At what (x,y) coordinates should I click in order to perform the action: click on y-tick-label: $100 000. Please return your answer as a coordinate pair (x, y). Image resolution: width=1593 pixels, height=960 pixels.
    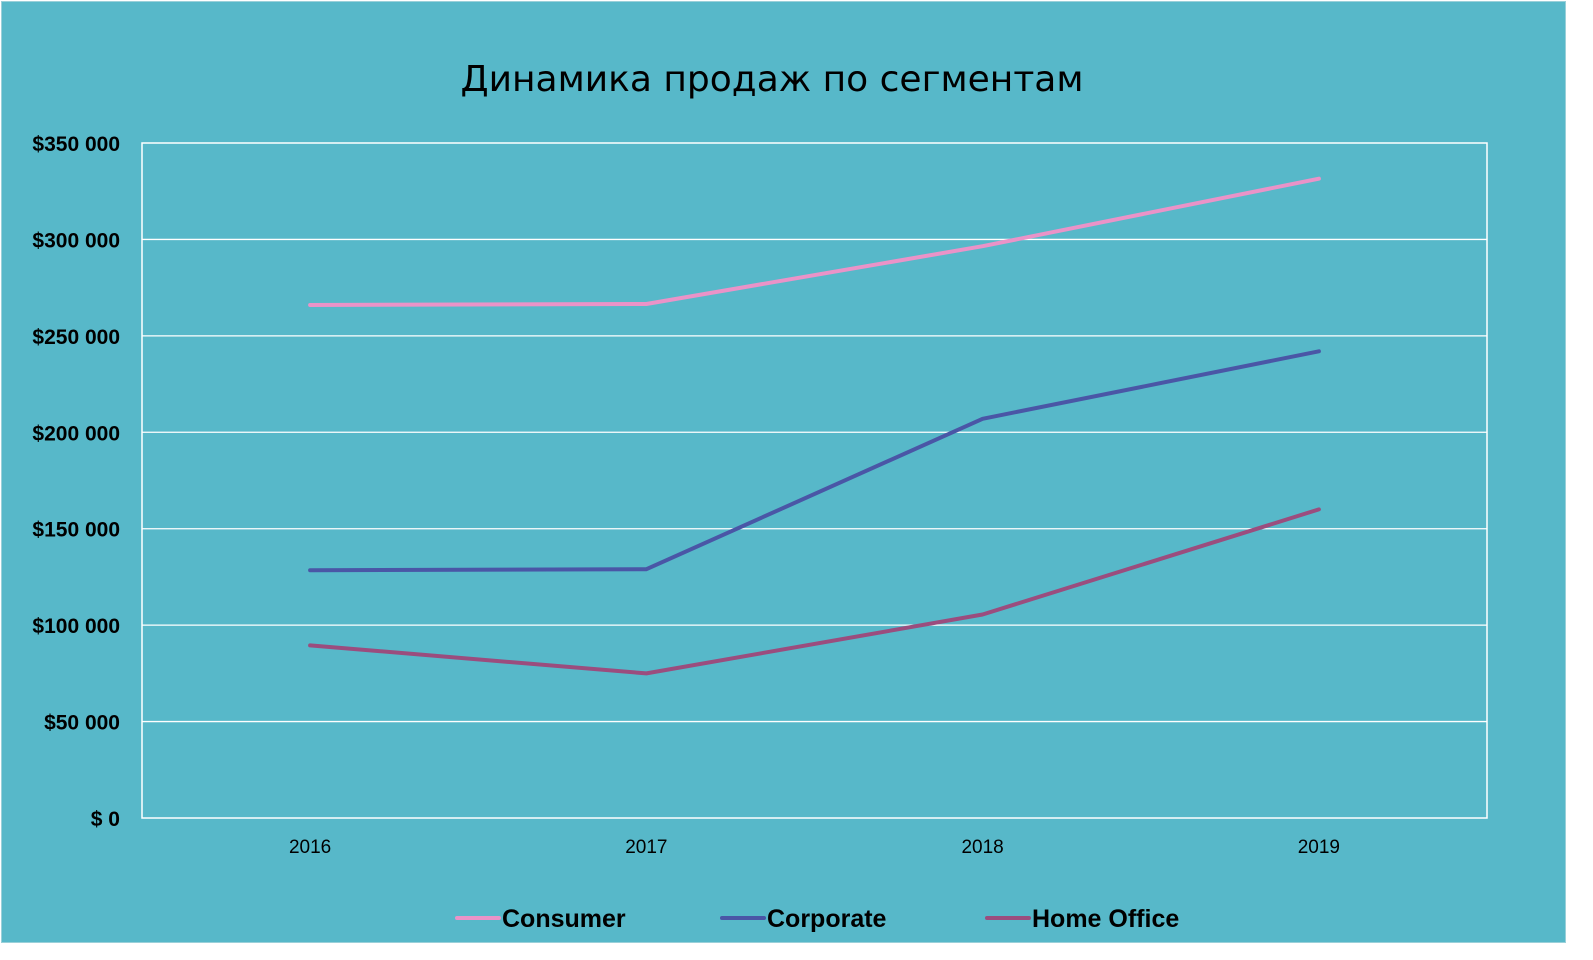
    Looking at the image, I should click on (76, 626).